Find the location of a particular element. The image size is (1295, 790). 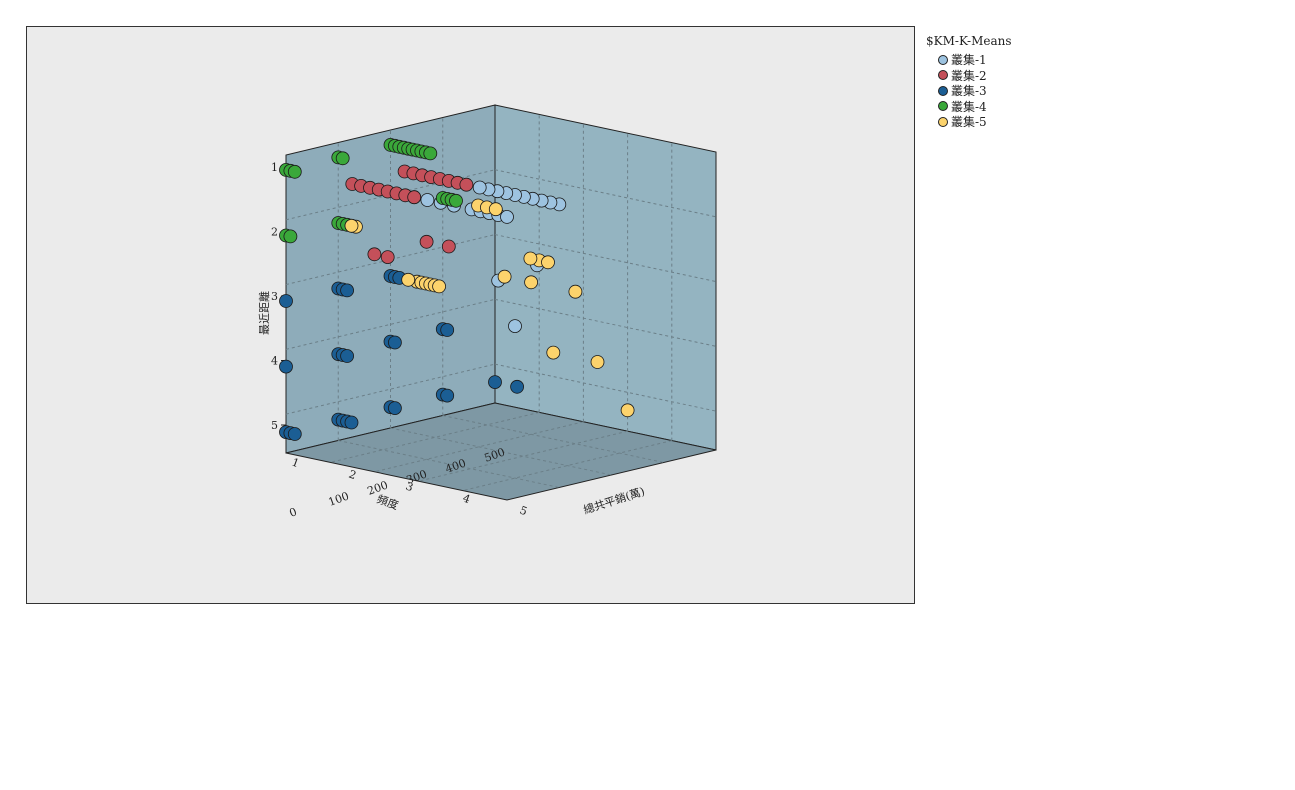

legend-item-5: 叢集-5 is located at coordinates (975, 122).